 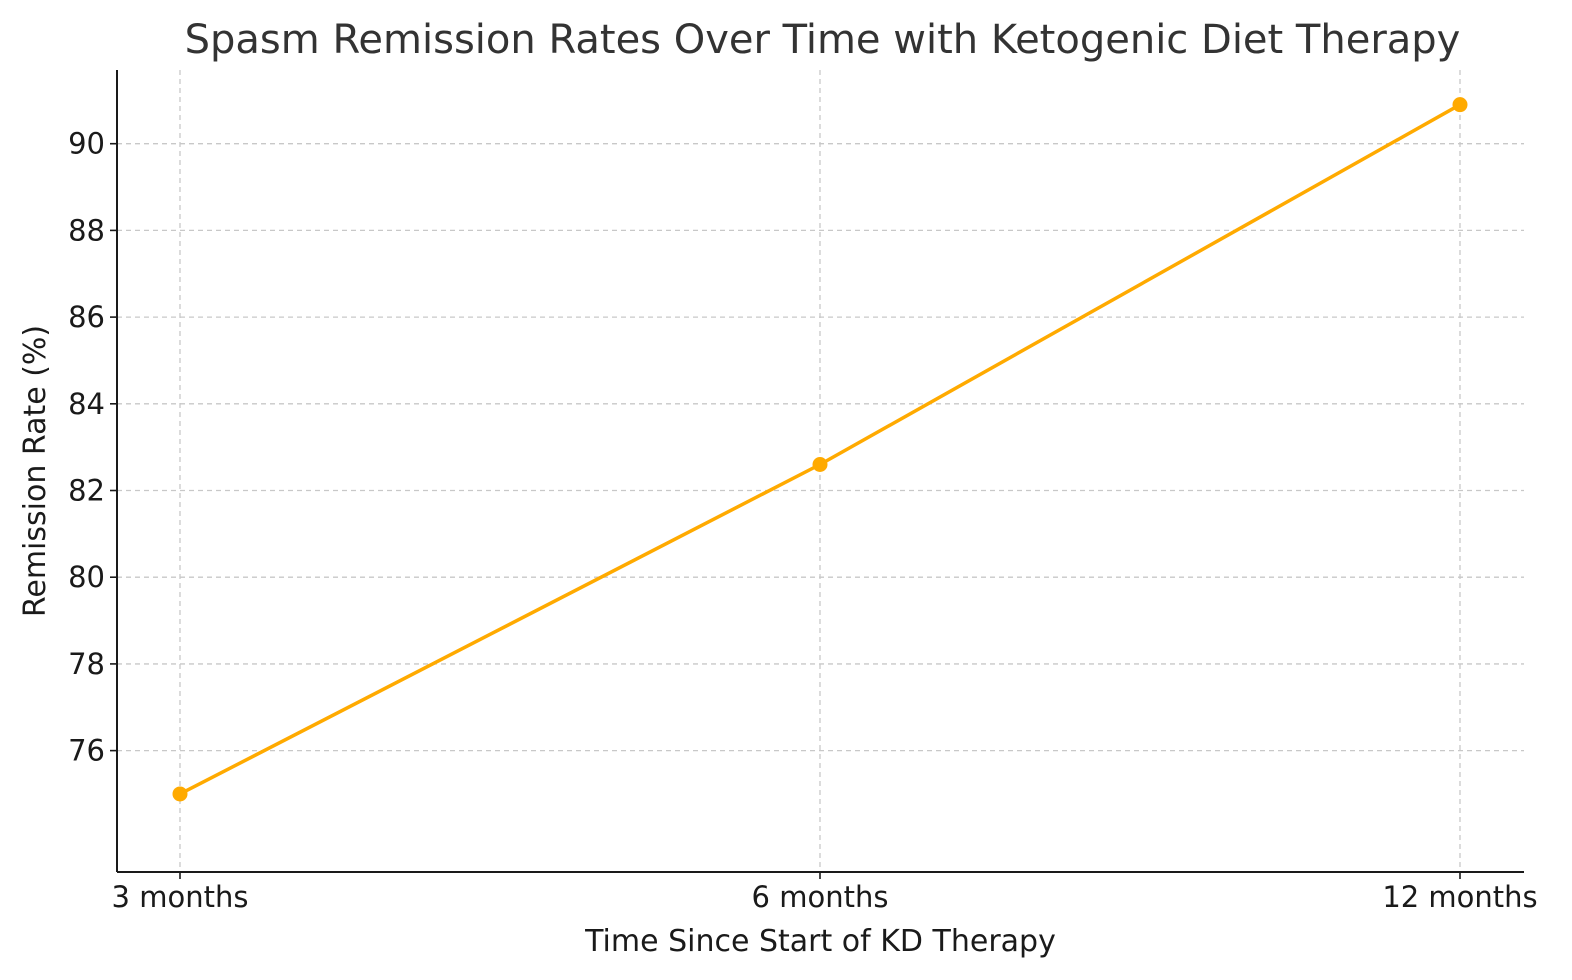 I want to click on x-tick-label: 3 months, so click(x=180, y=897).